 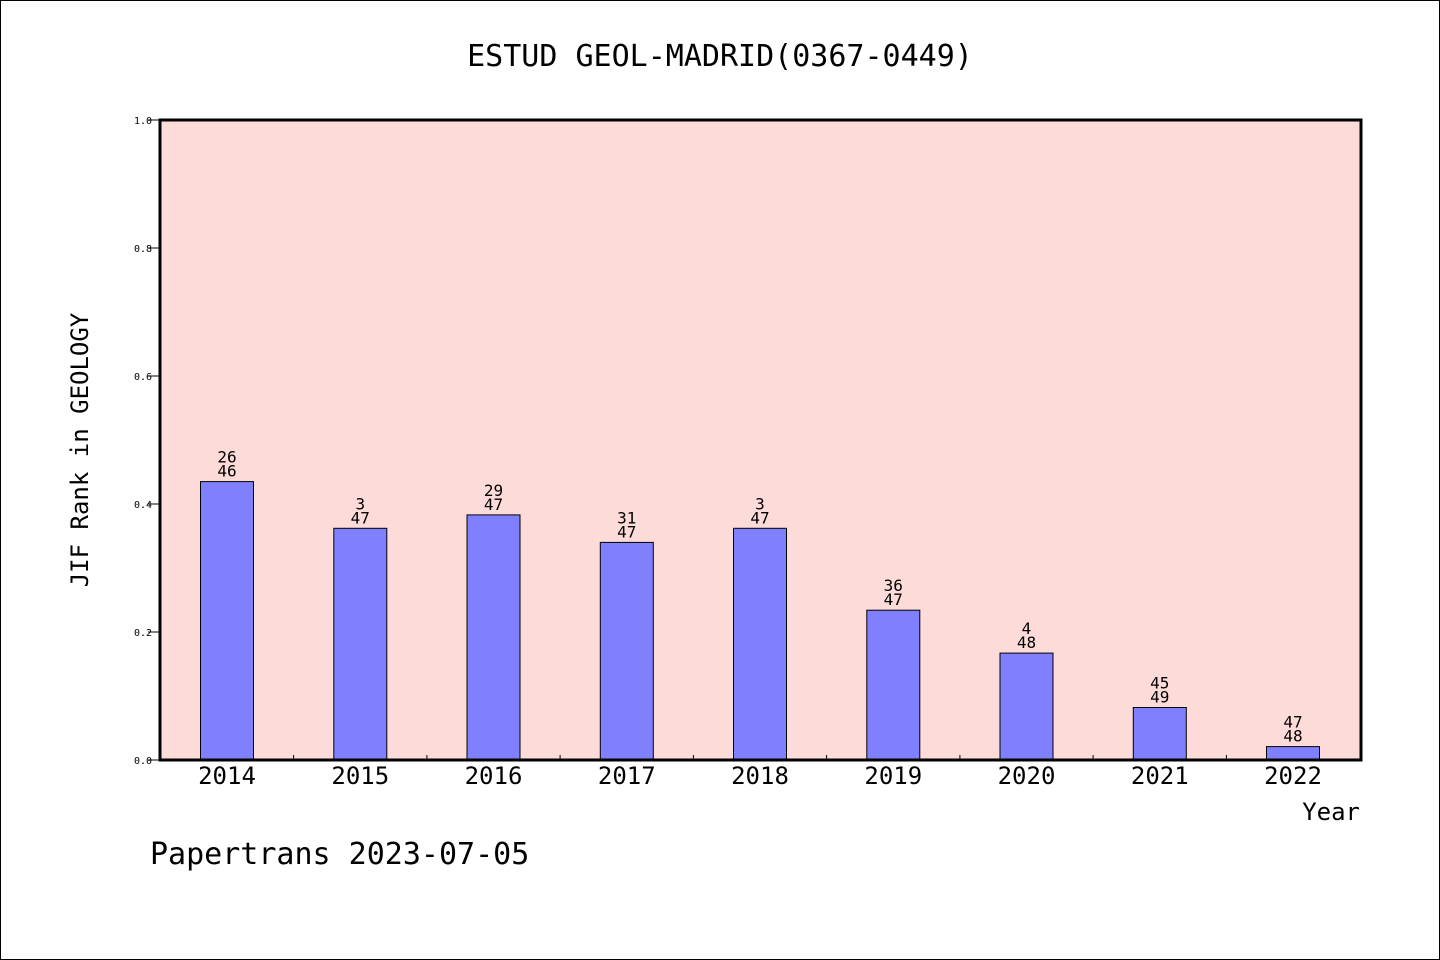 What do you see at coordinates (626, 531) in the screenshot?
I see `bar-label-bottom-2017: 47` at bounding box center [626, 531].